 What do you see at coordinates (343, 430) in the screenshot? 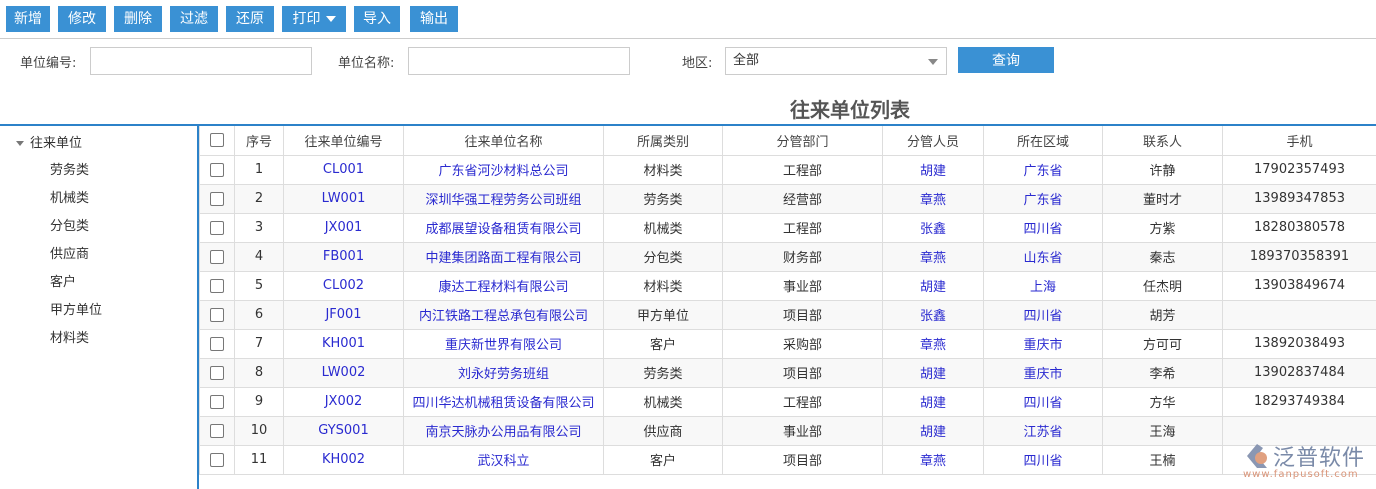
I see `partner-code: GYS001` at bounding box center [343, 430].